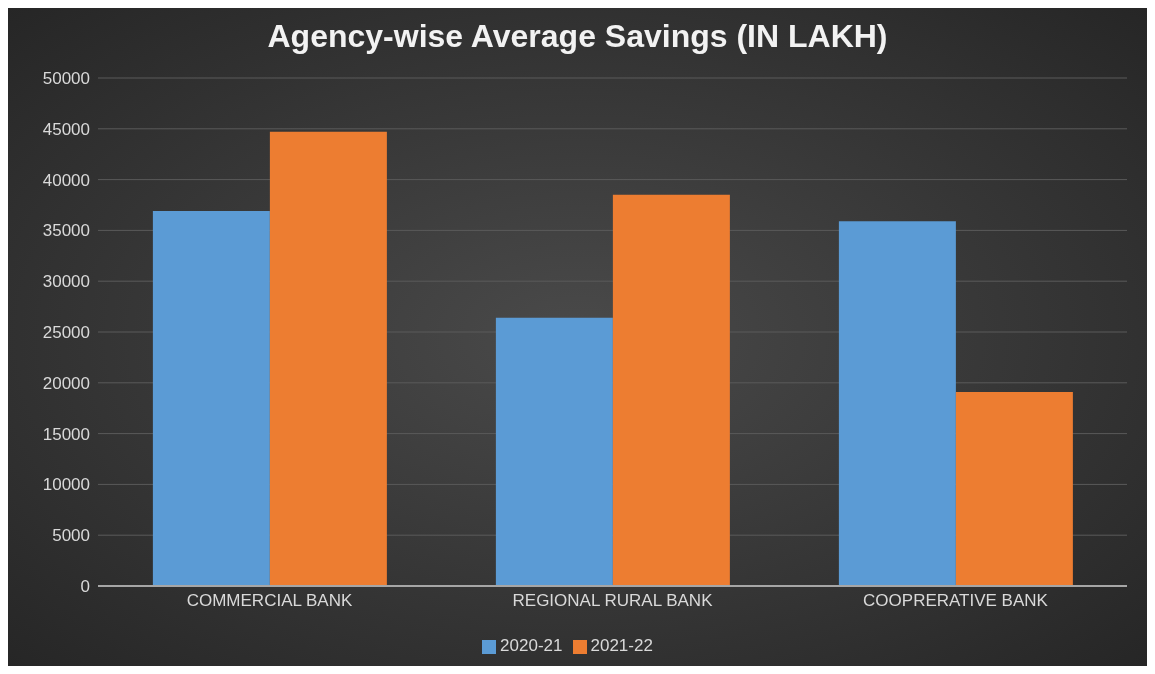 Image resolution: width=1155 pixels, height=674 pixels. Describe the element at coordinates (66, 180) in the screenshot. I see `y-tick-label: 40000` at that location.